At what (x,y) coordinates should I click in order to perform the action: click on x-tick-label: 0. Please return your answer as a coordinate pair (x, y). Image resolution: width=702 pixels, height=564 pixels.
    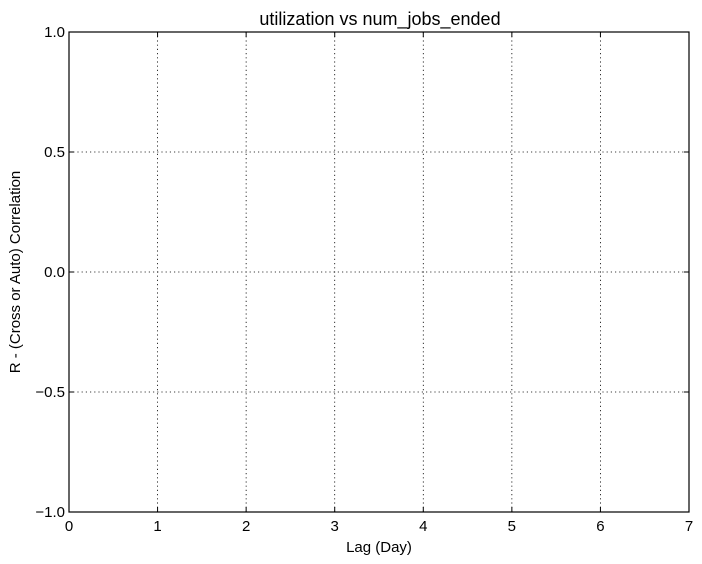
    Looking at the image, I should click on (69, 526).